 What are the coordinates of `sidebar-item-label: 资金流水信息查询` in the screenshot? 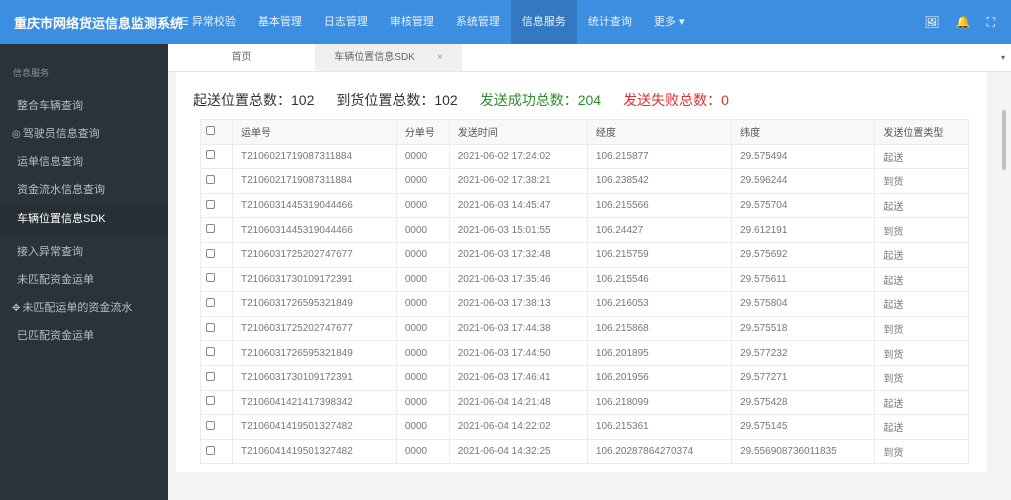 It's located at (61, 190).